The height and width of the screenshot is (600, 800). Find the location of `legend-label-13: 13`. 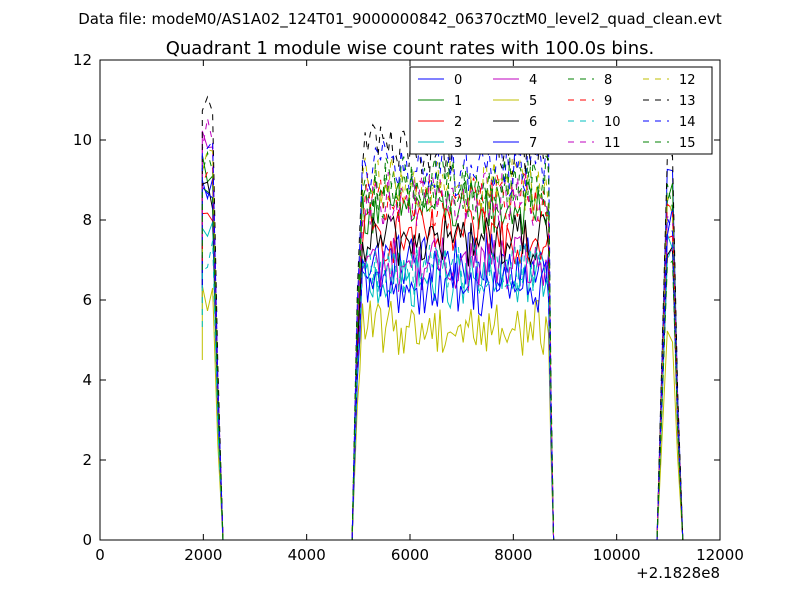

legend-label-13: 13 is located at coordinates (687, 101).